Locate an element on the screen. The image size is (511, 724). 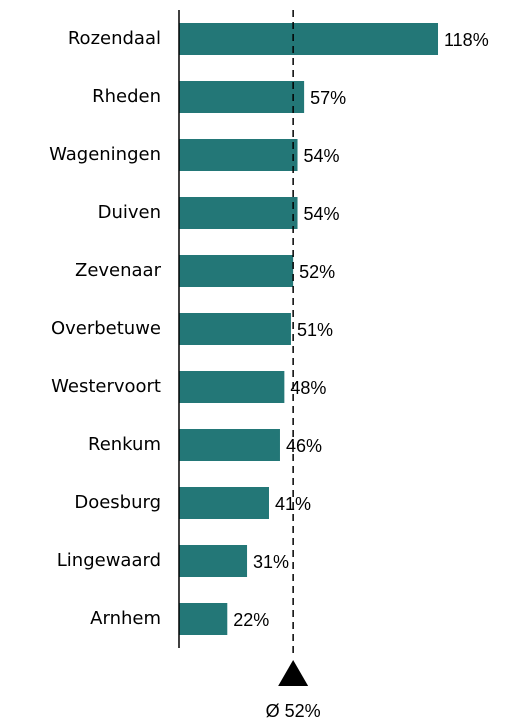
category-label: Arnhem is located at coordinates (125, 618).